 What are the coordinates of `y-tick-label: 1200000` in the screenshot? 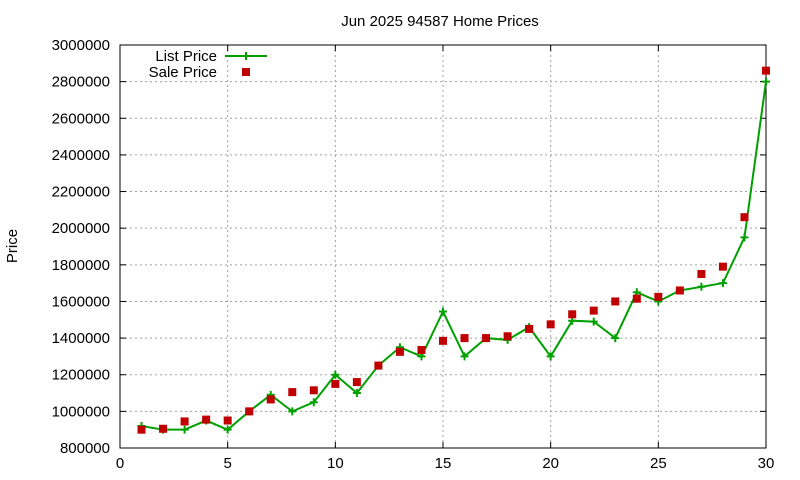 It's located at (81, 375).